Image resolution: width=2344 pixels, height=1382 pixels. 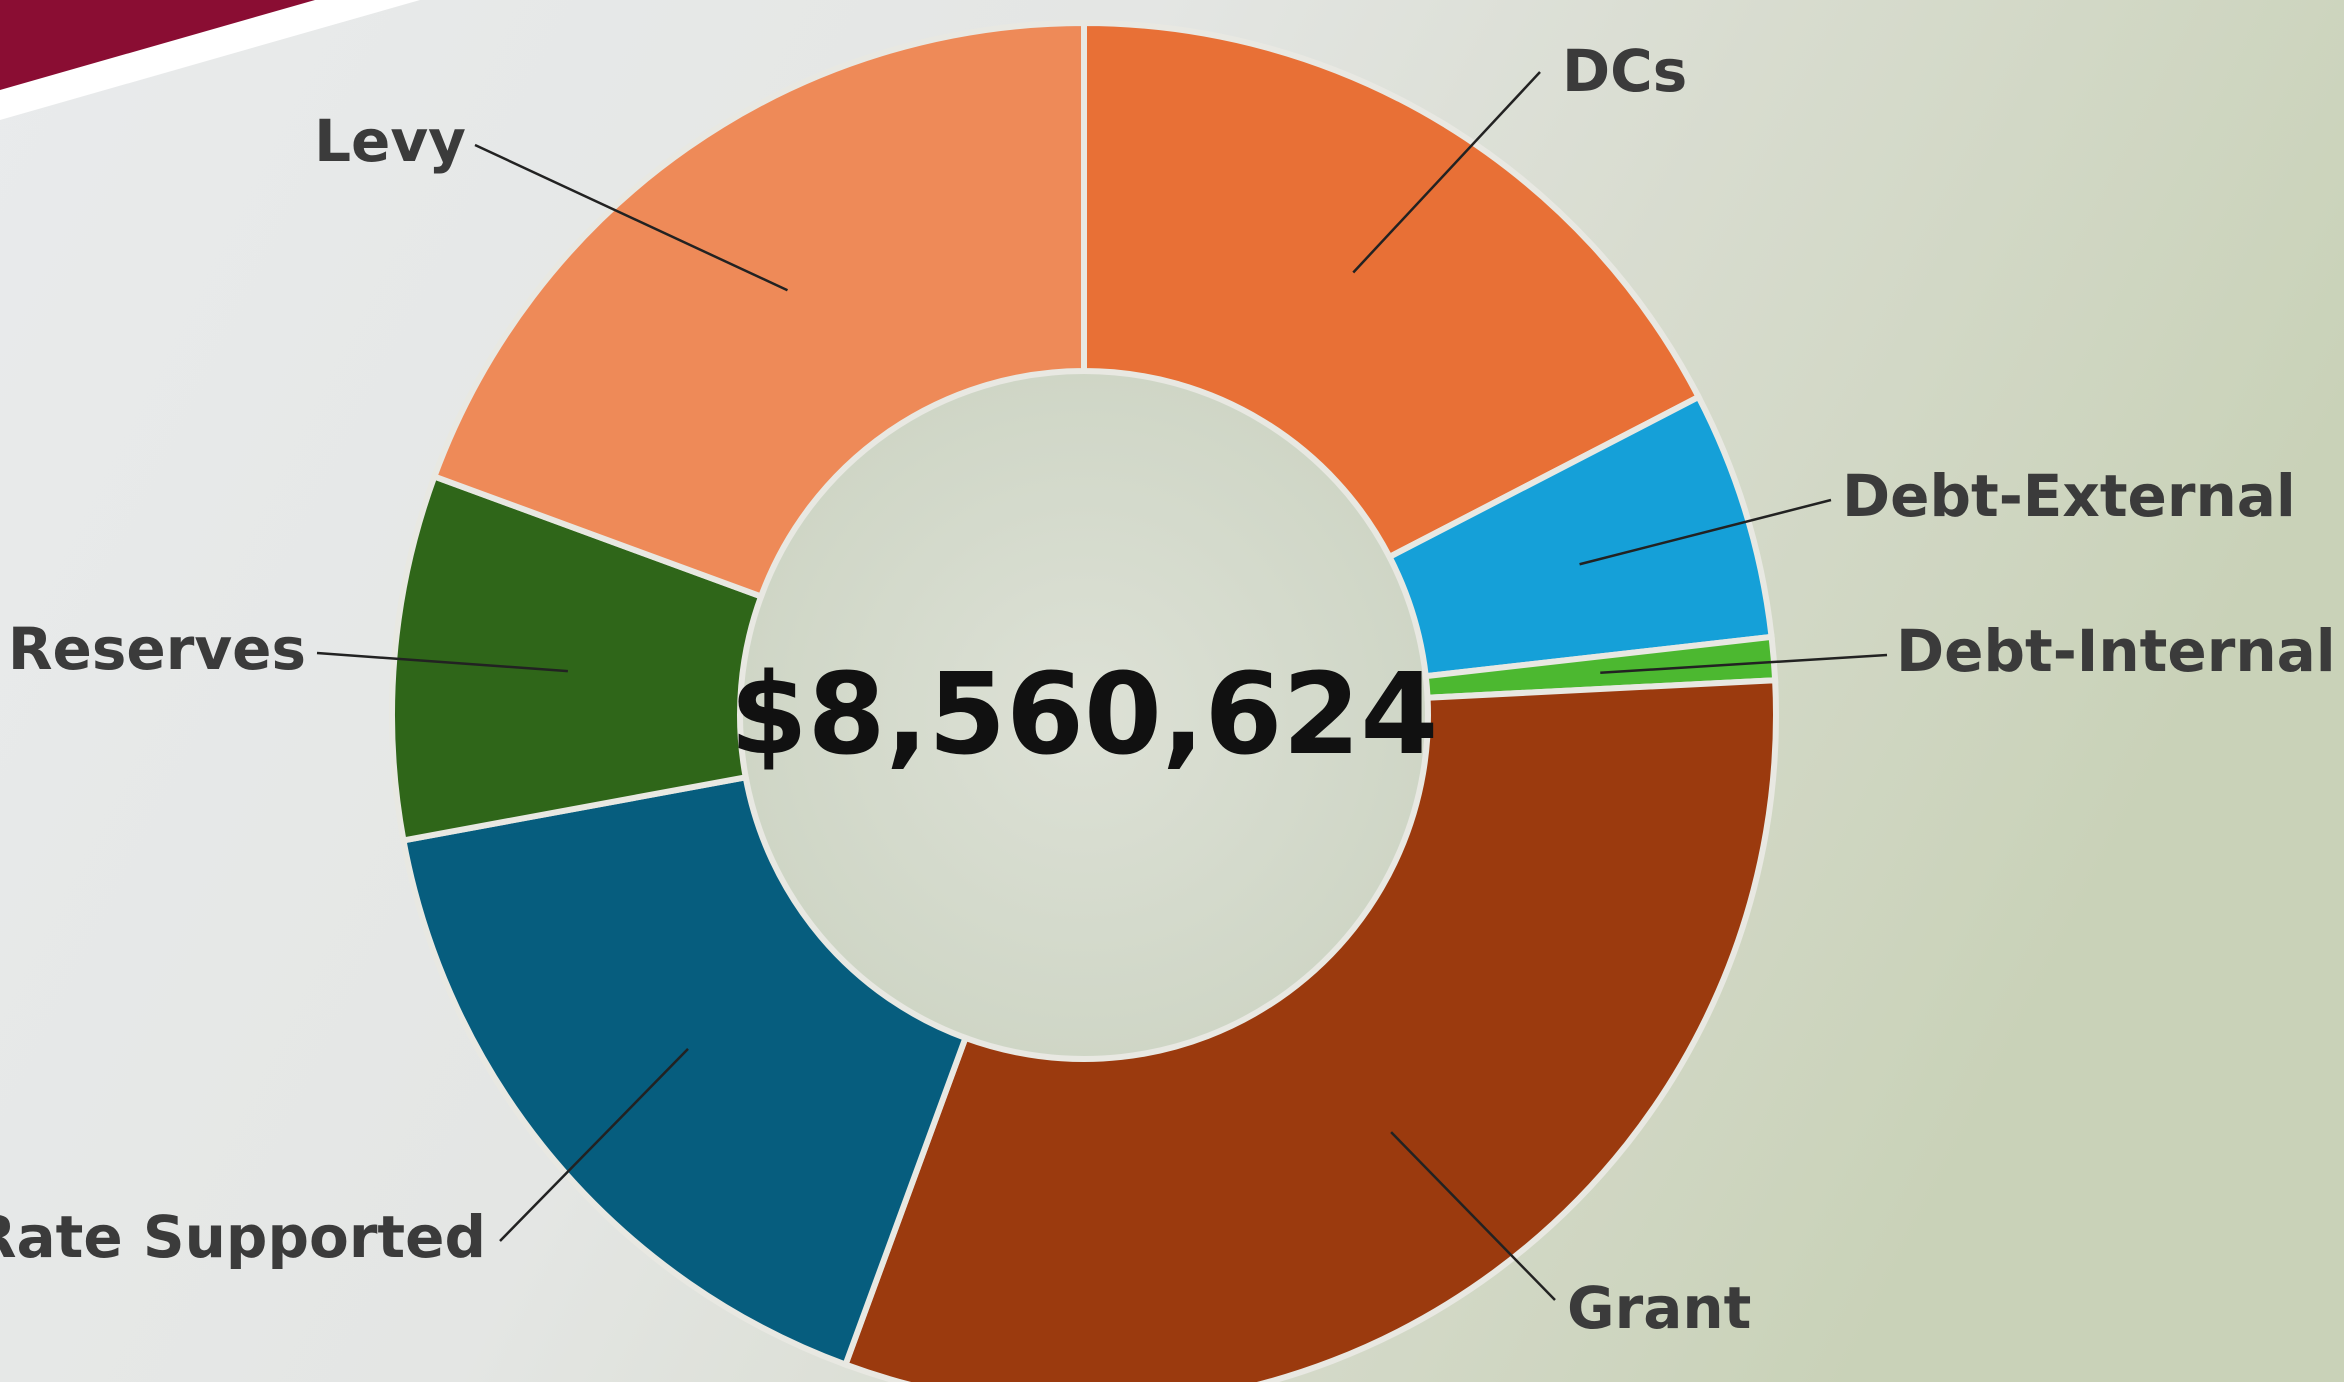 What do you see at coordinates (2116, 651) in the screenshot?
I see `segment-label: Debt-Internal` at bounding box center [2116, 651].